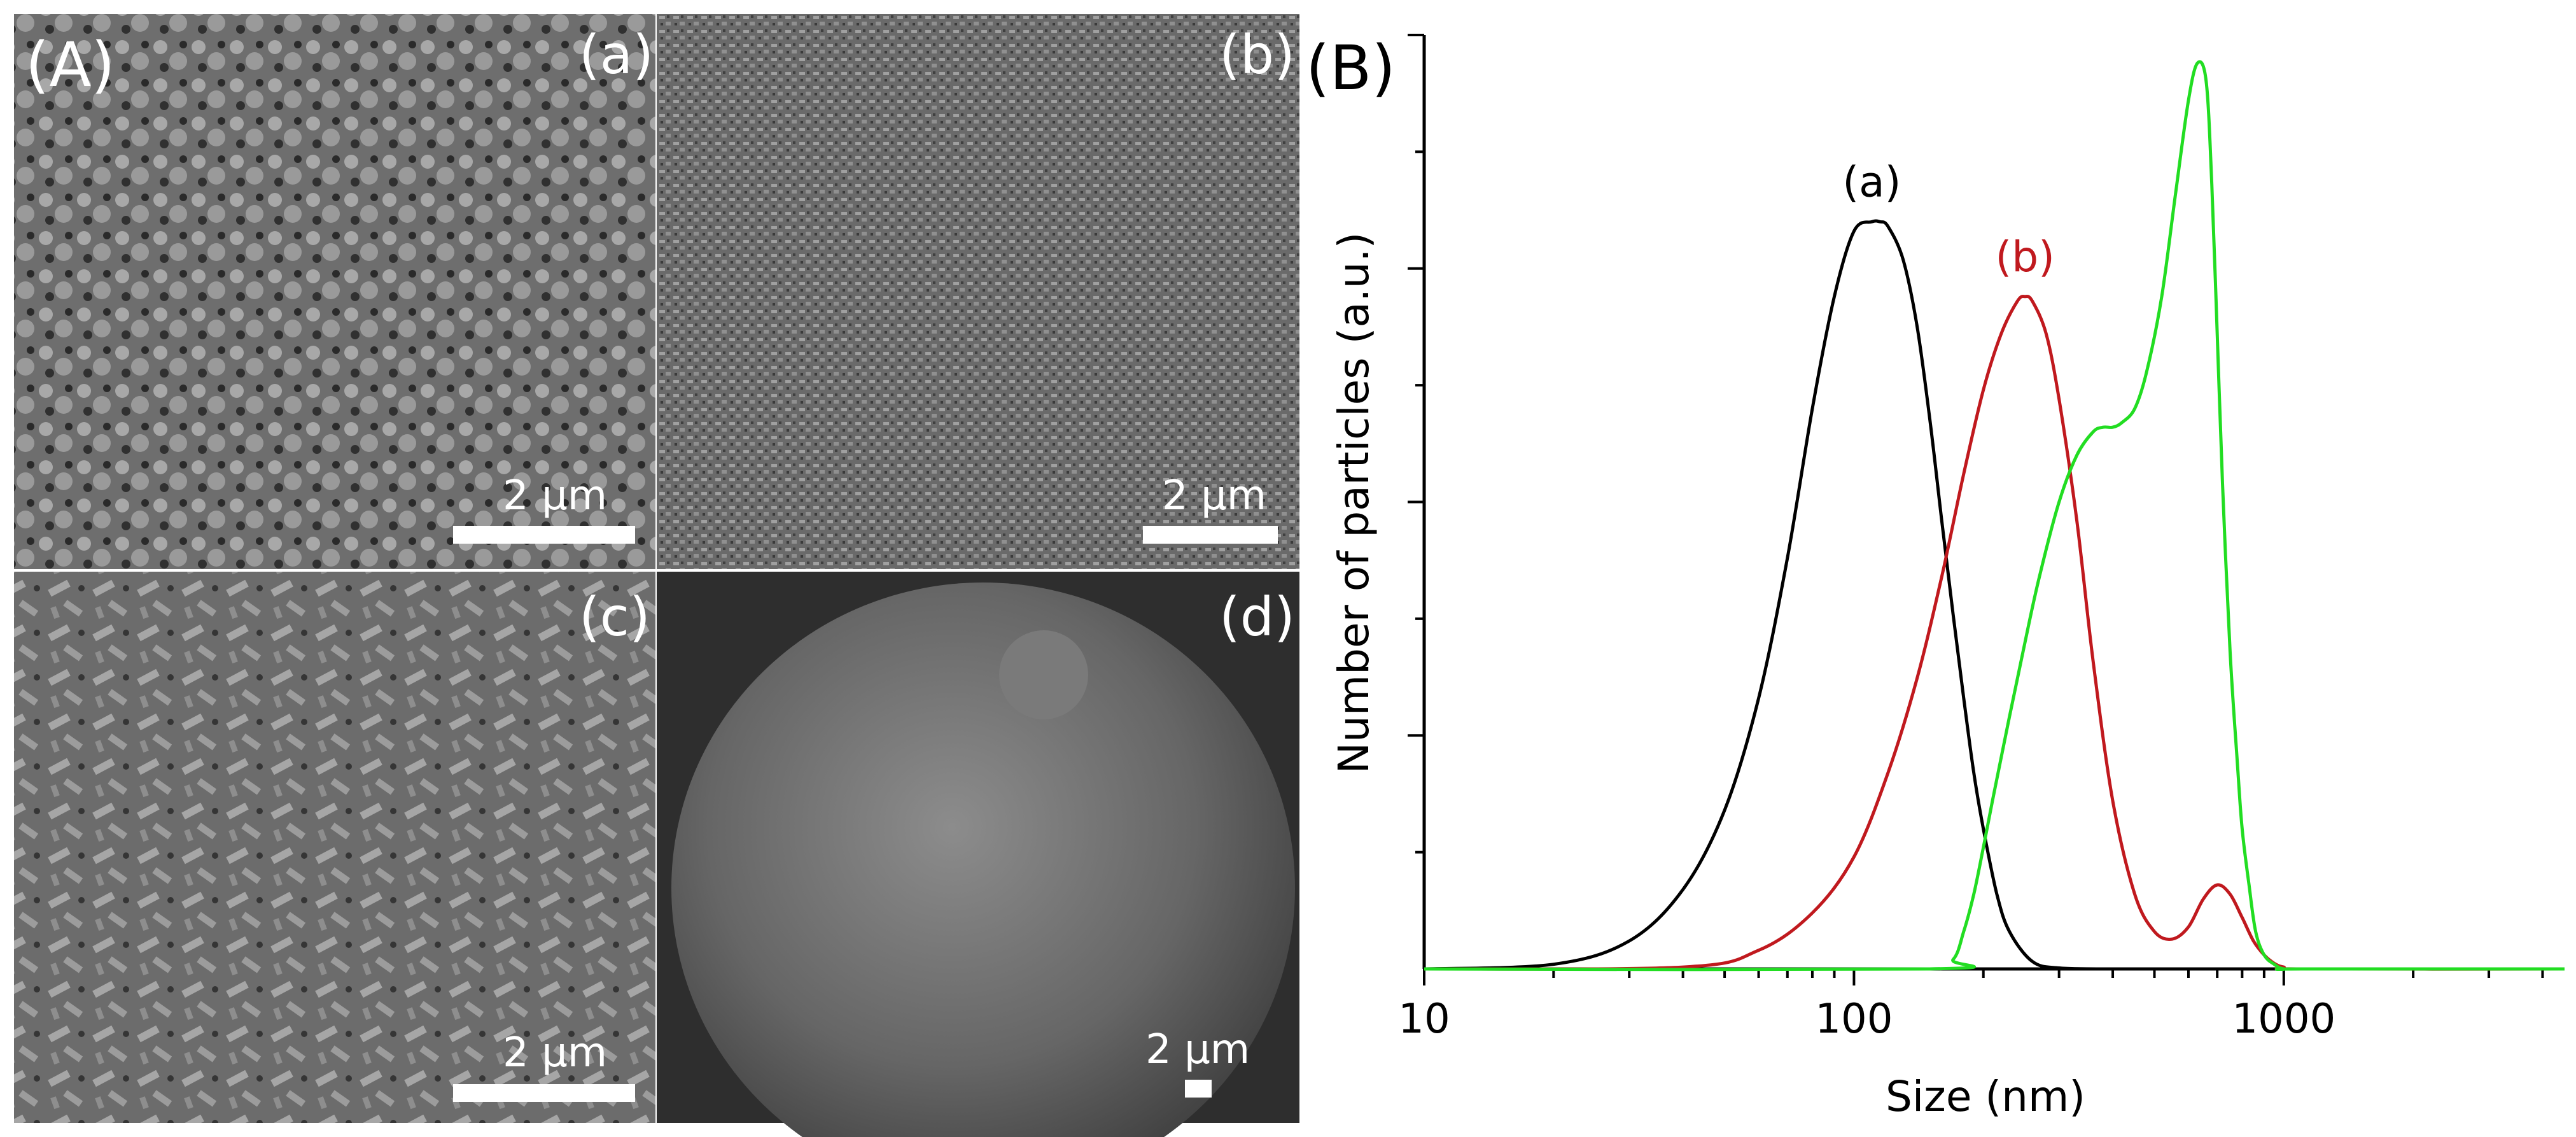 Image resolution: width=2576 pixels, height=1137 pixels. Describe the element at coordinates (1871, 181) in the screenshot. I see `series-a-annotation: (a)` at that location.